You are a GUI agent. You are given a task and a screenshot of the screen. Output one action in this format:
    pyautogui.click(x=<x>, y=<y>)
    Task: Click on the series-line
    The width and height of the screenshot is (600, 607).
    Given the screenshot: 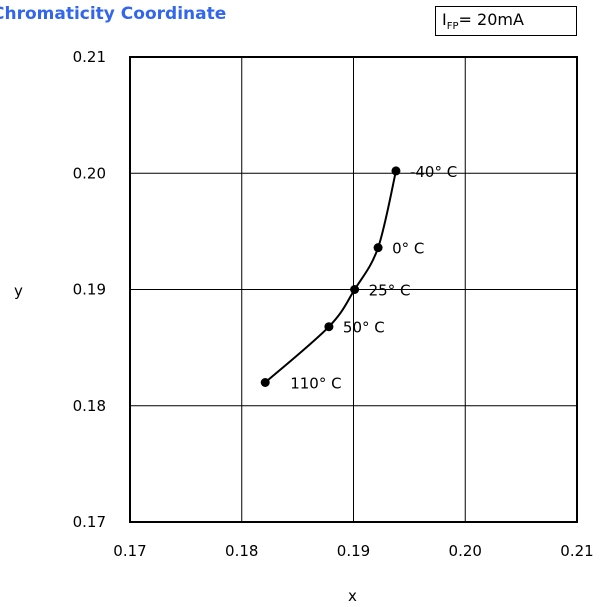 What is the action you would take?
    pyautogui.click(x=330, y=277)
    